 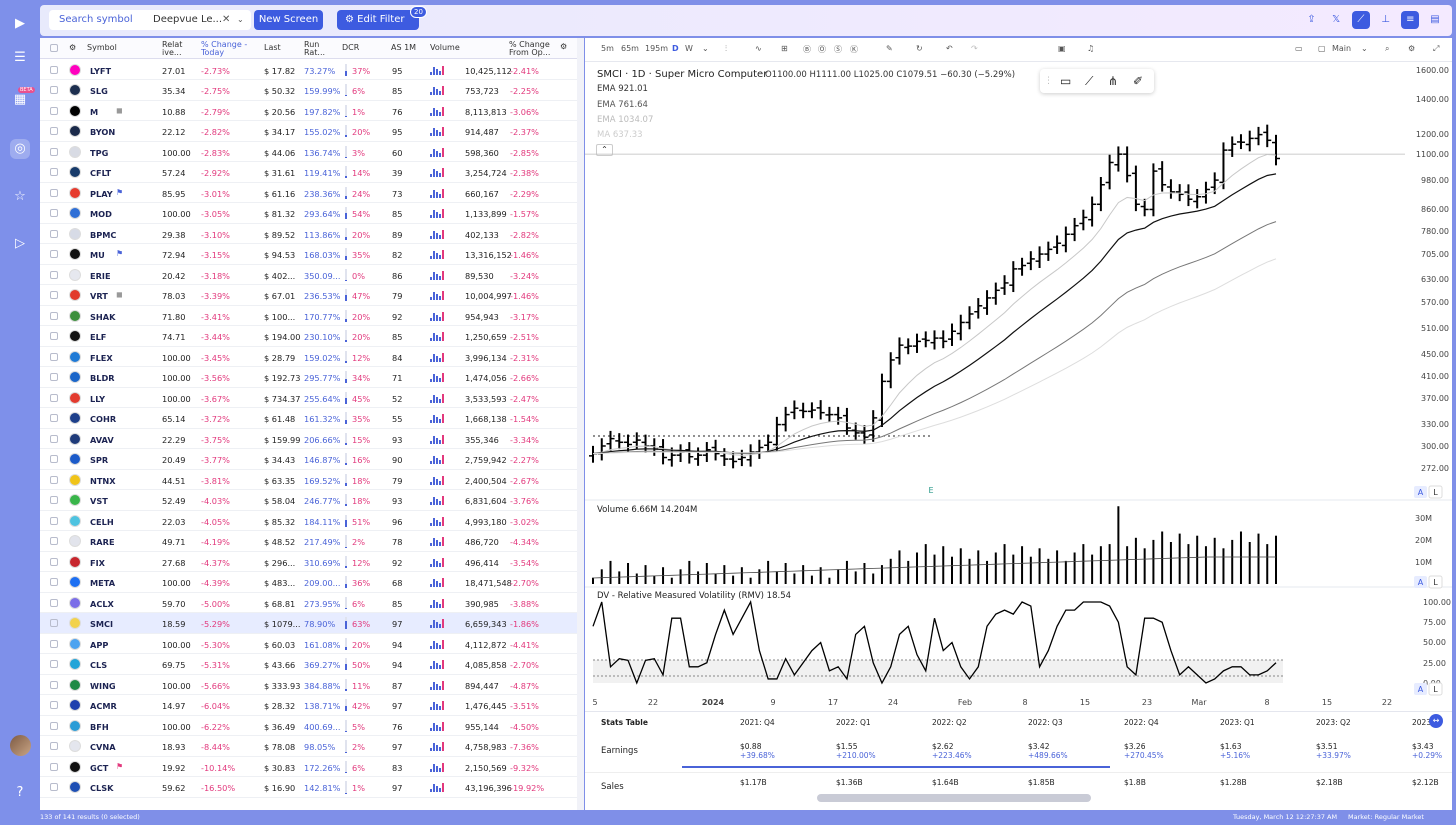 What do you see at coordinates (726, 48) in the screenshot?
I see `bar-type-icon: ⫶` at bounding box center [726, 48].